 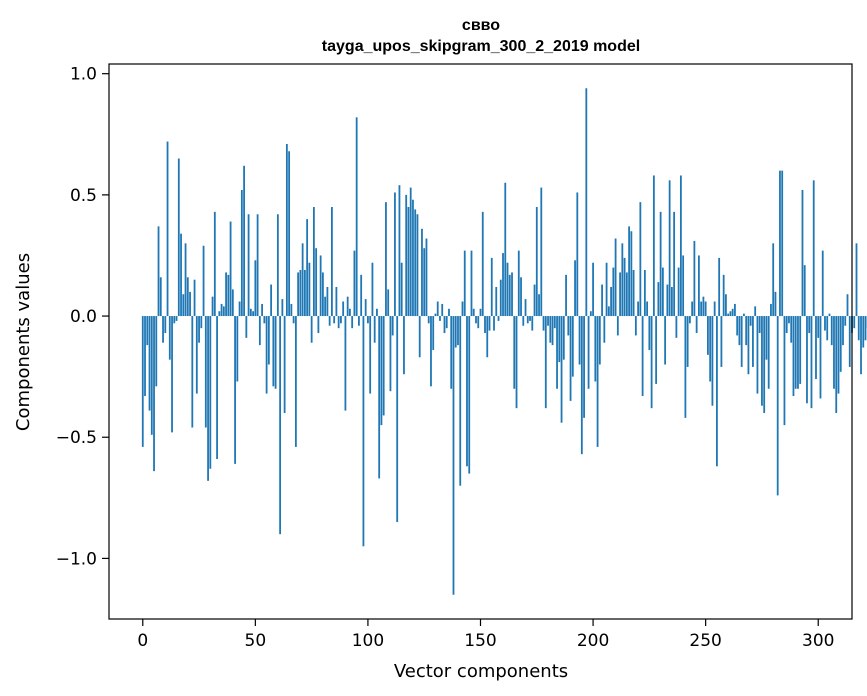 What do you see at coordinates (593, 641) in the screenshot?
I see `x-tick-label-4: 200` at bounding box center [593, 641].